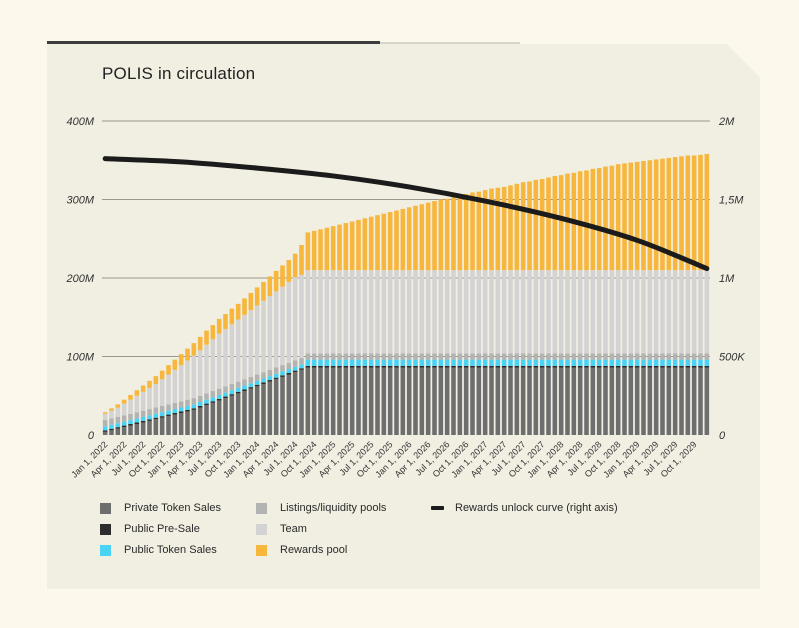 Image resolution: width=799 pixels, height=628 pixels. I want to click on y2-tick-label: 1M, so click(727, 279).